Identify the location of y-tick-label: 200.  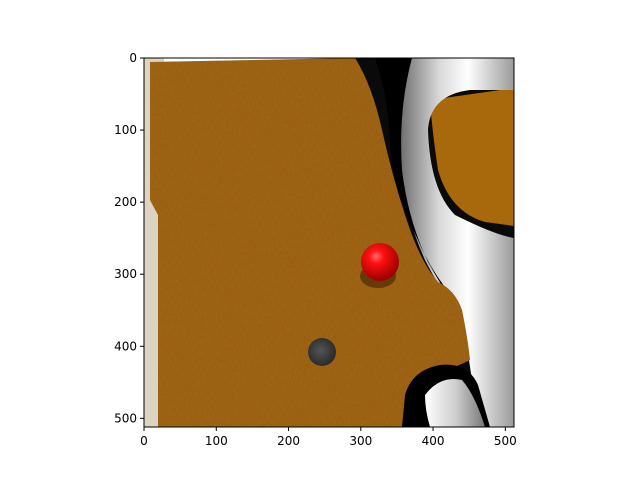
(125, 202).